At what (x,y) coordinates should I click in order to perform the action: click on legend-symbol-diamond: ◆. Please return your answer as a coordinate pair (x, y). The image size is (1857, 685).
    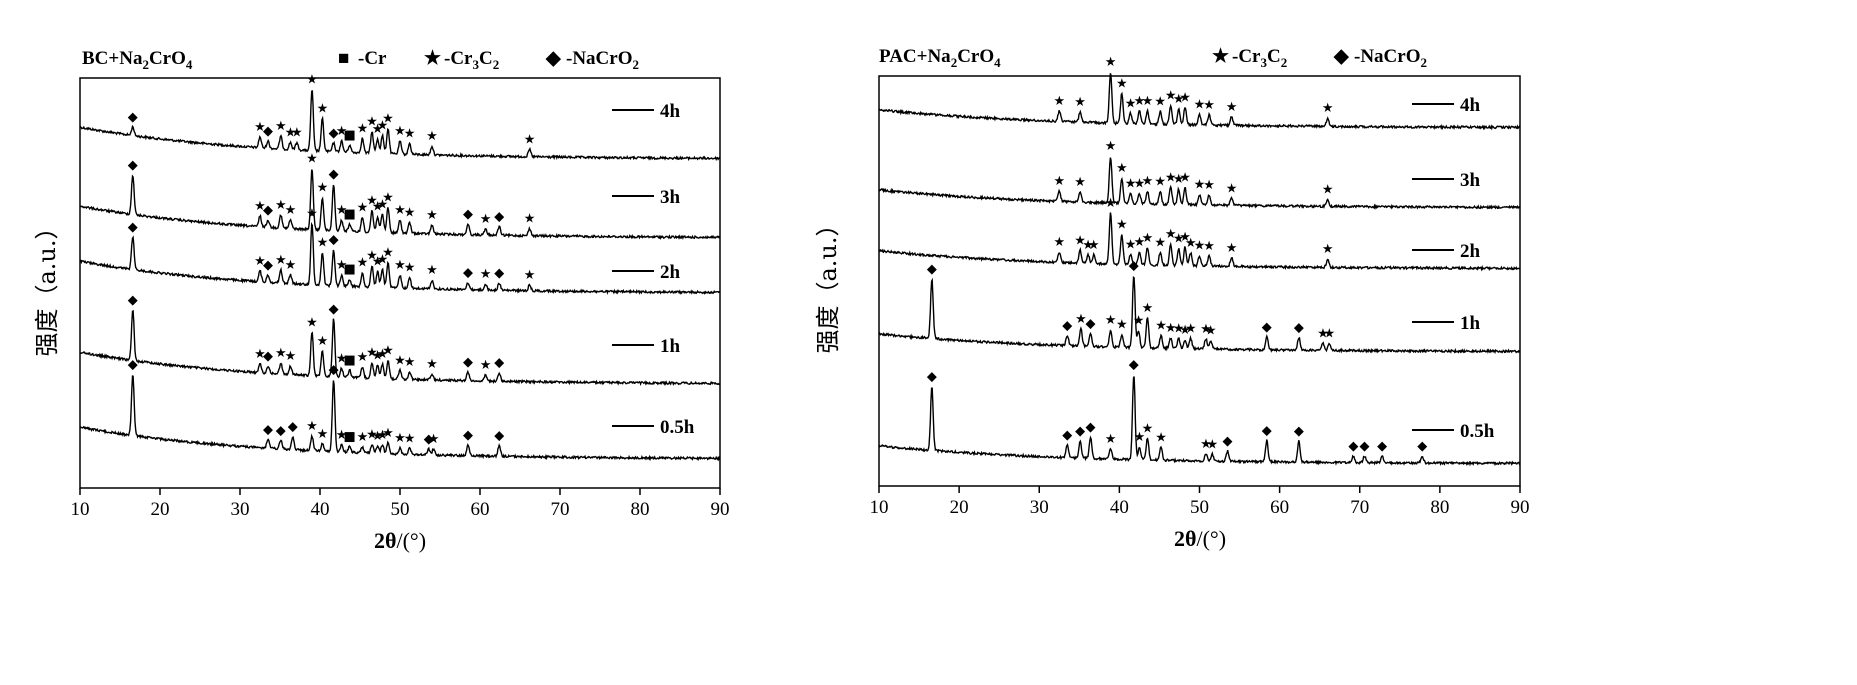
    Looking at the image, I should click on (1341, 56).